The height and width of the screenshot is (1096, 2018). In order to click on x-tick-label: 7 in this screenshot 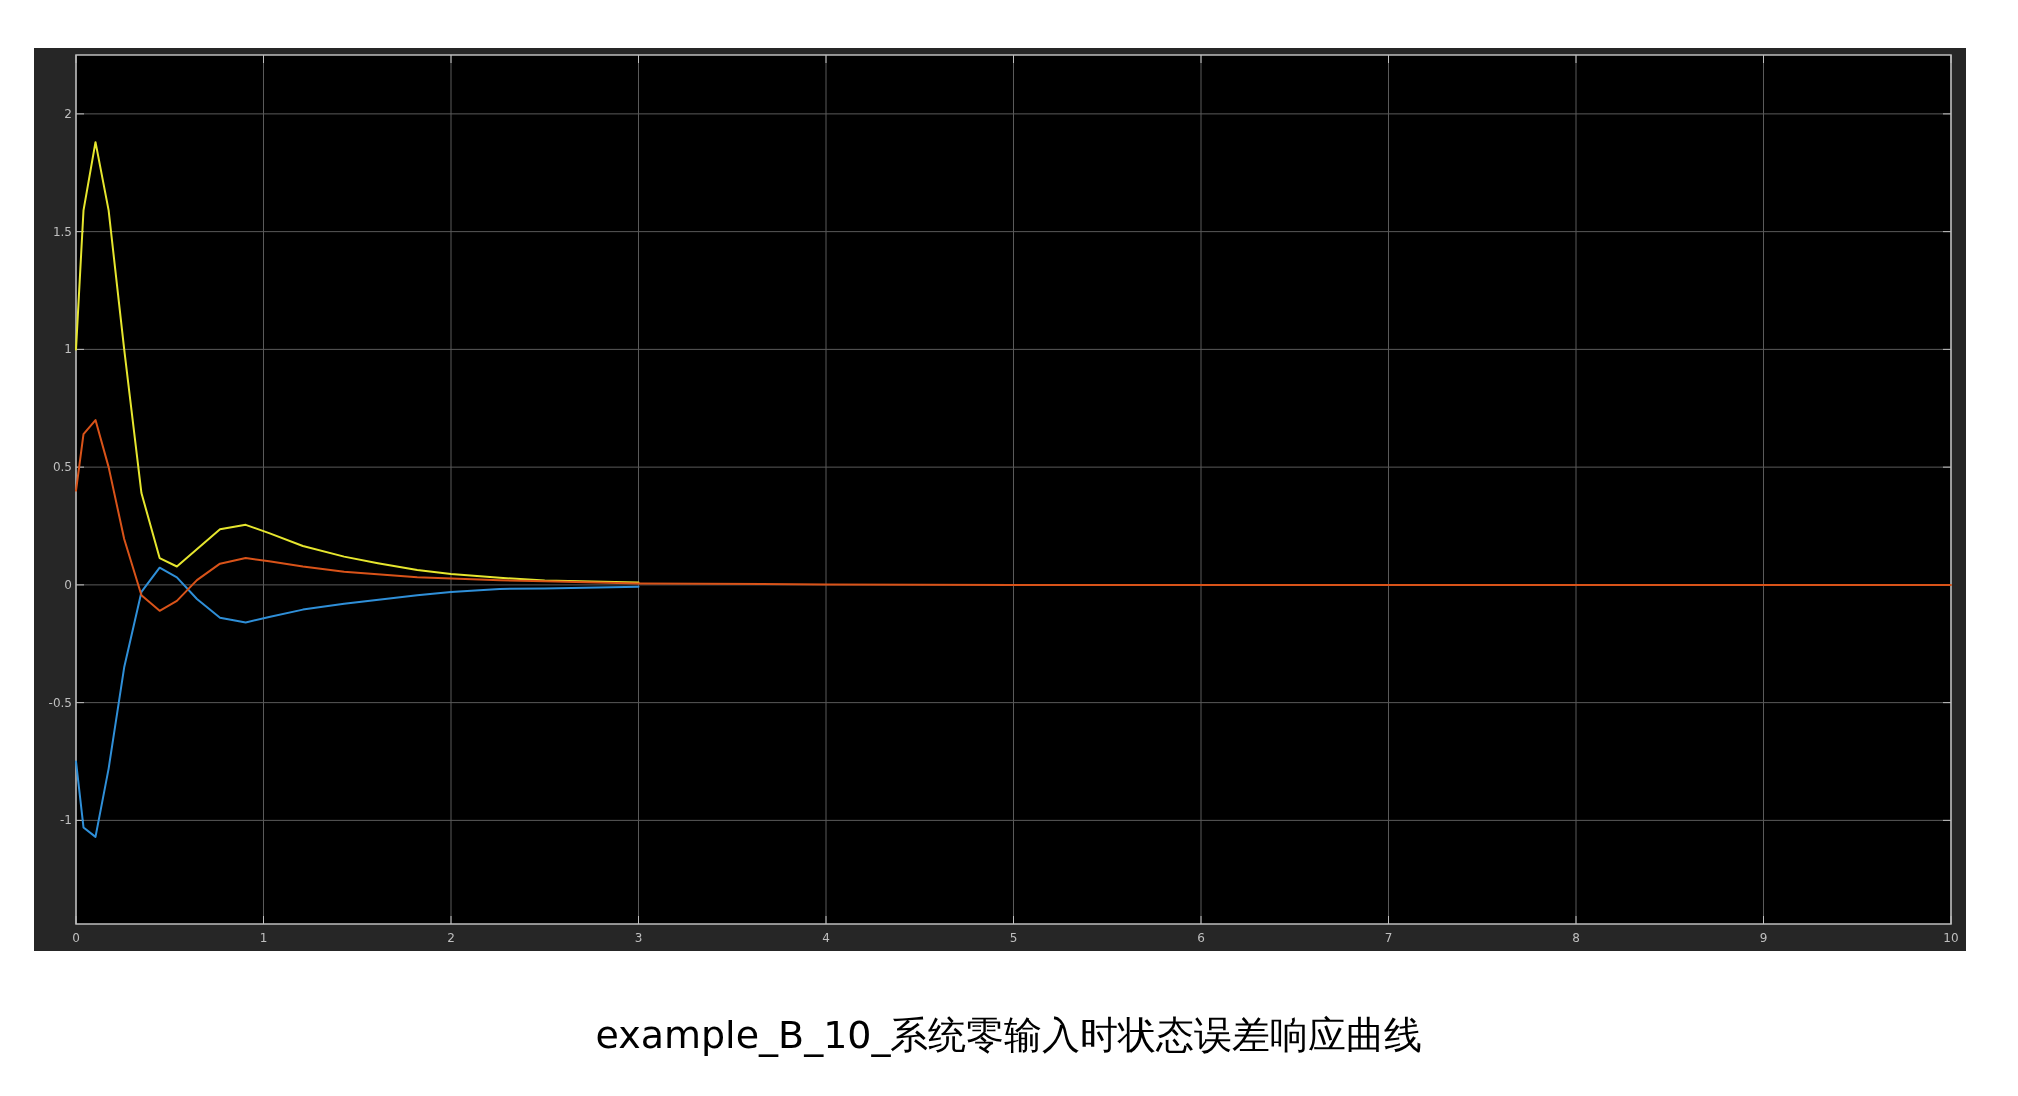, I will do `click(1388, 938)`.